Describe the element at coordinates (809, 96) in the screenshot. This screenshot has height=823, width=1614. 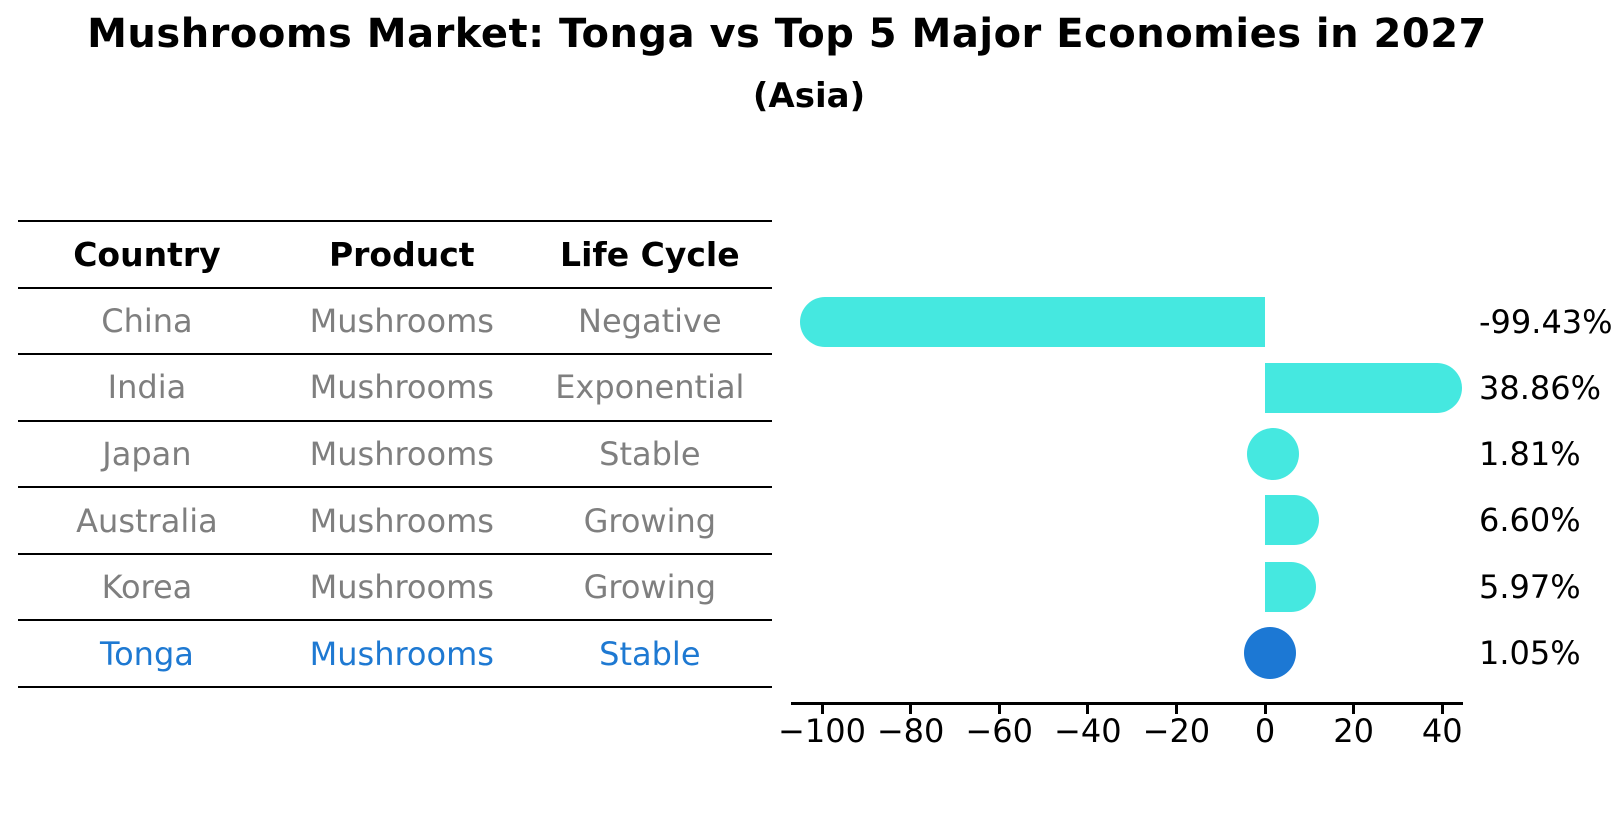
I see `chart-subtitle: (Asia)` at that location.